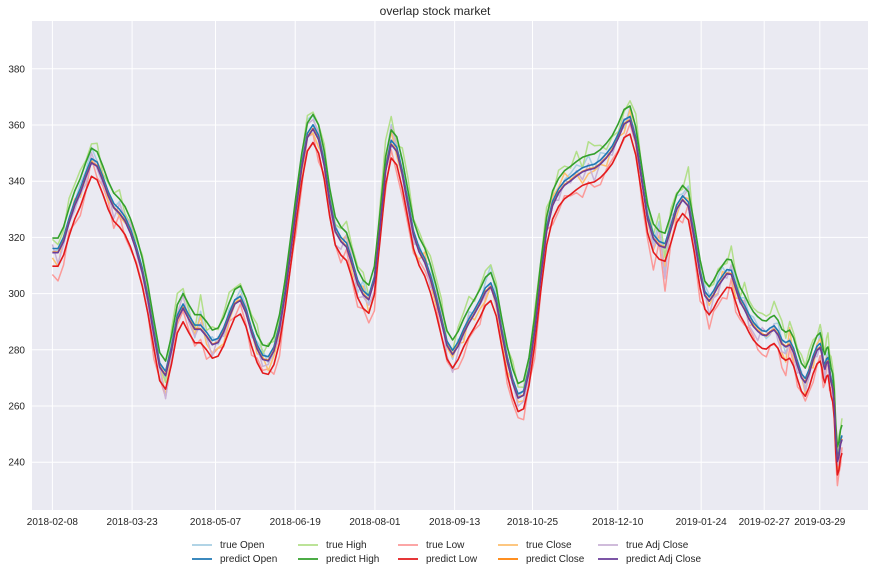 The width and height of the screenshot is (875, 578). Describe the element at coordinates (16, 463) in the screenshot. I see `y-tick-label: 240` at that location.